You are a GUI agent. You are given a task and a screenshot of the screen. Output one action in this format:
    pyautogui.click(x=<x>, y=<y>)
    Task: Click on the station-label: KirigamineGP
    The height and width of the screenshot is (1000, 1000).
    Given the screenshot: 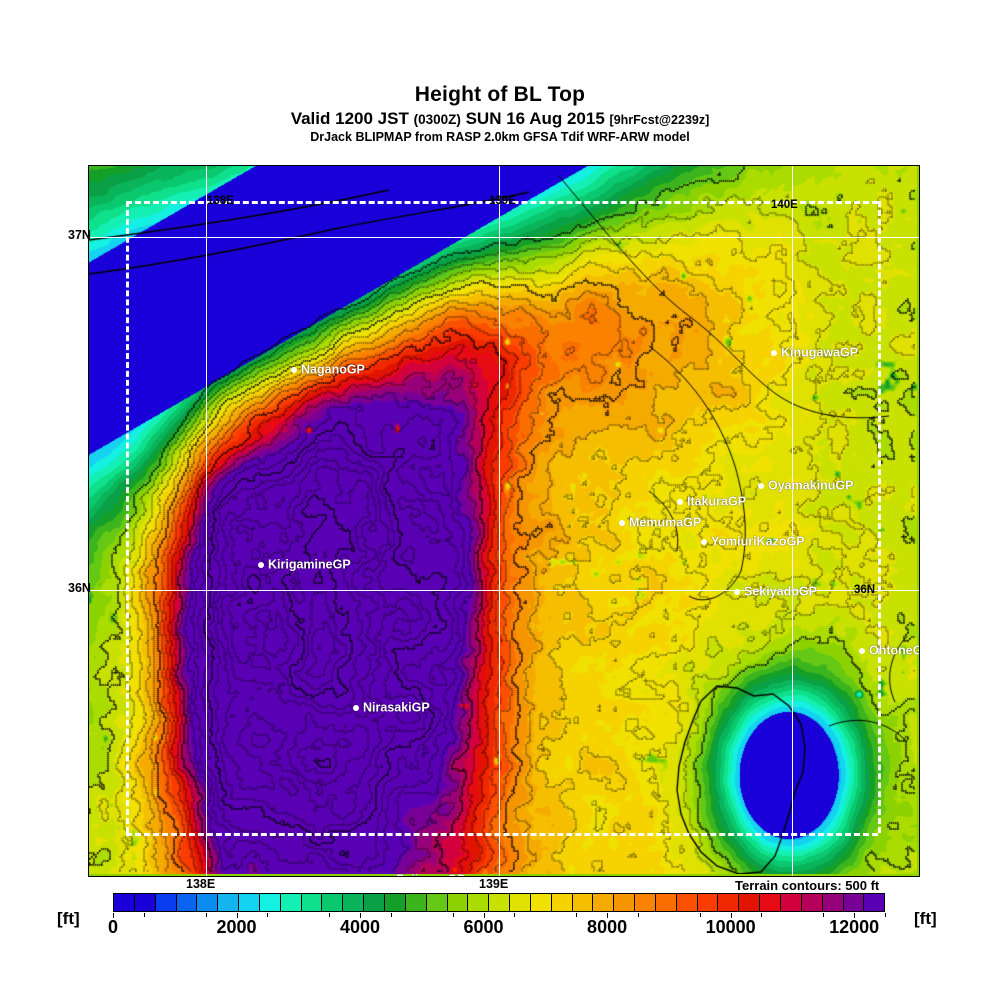 What is the action you would take?
    pyautogui.click(x=309, y=564)
    